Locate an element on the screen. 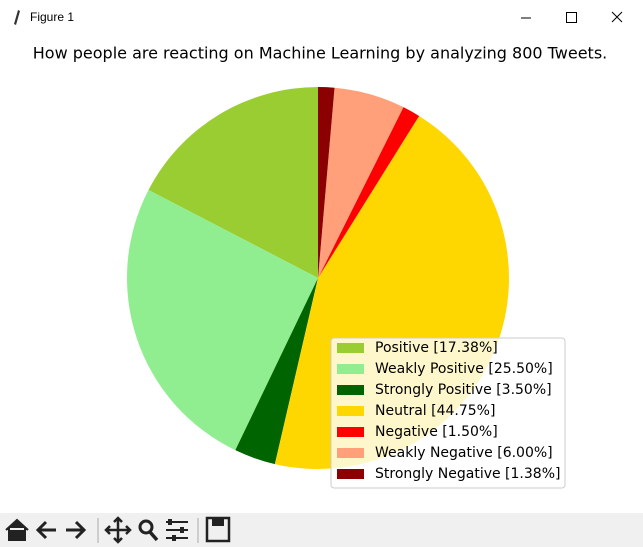  legend-label: Neutral [44.75%] is located at coordinates (435, 411).